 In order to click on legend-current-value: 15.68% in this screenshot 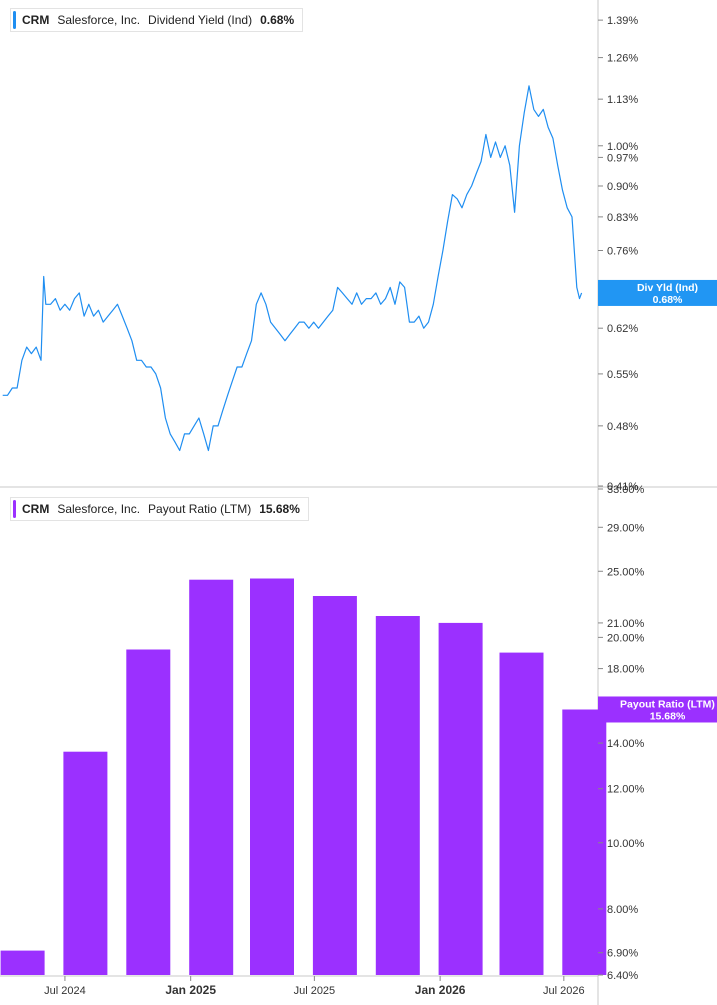, I will do `click(279, 509)`.